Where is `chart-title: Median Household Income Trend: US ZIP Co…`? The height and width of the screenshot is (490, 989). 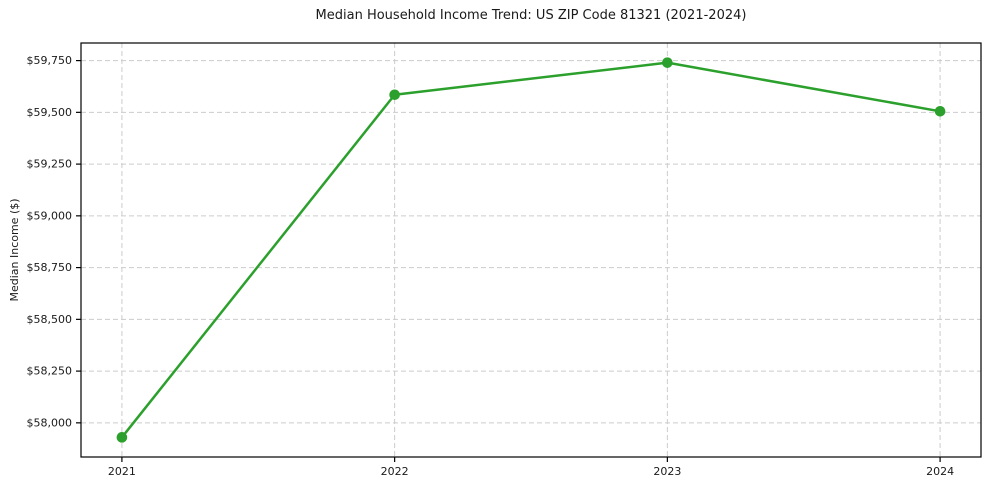 chart-title: Median Household Income Trend: US ZIP Co… is located at coordinates (531, 15).